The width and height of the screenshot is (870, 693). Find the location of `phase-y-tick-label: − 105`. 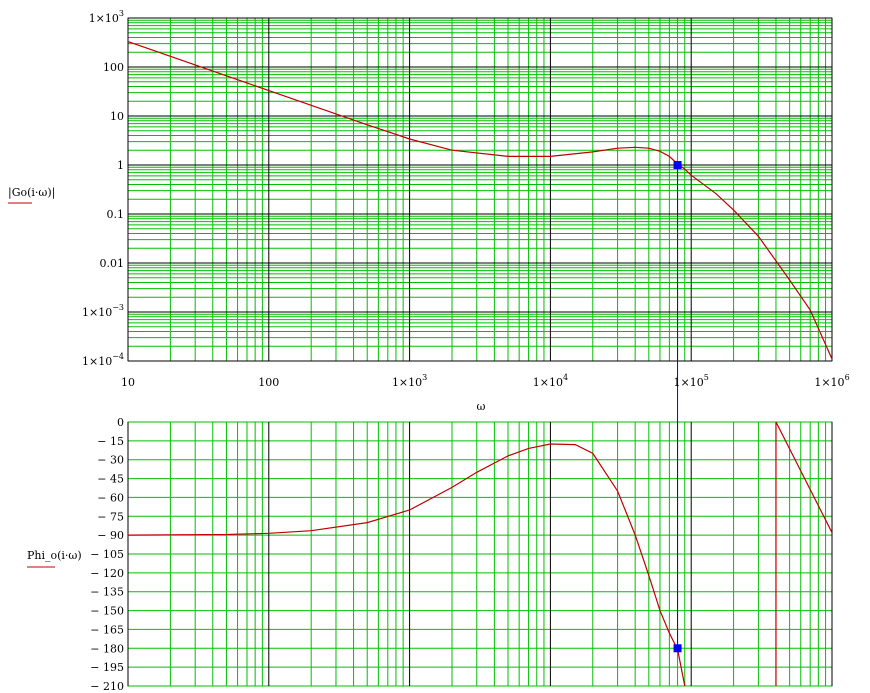

phase-y-tick-label: − 105 is located at coordinates (107, 554).